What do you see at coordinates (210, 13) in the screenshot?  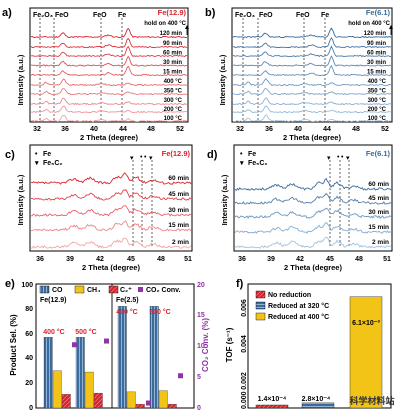 I see `panel-b-letter: b)` at bounding box center [210, 13].